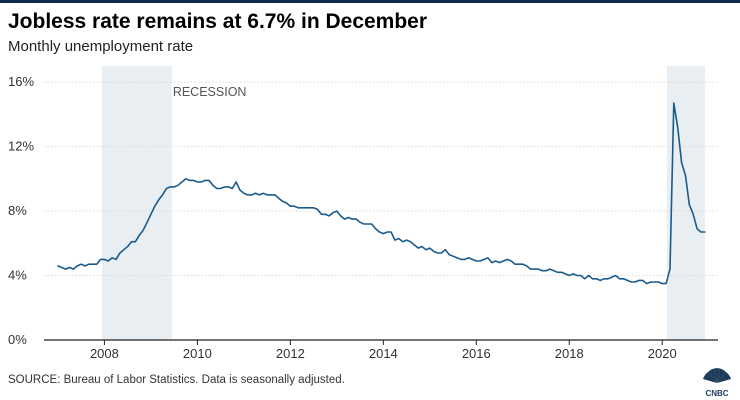  What do you see at coordinates (101, 46) in the screenshot?
I see `chart-subtitle: Monthly unemployment rate` at bounding box center [101, 46].